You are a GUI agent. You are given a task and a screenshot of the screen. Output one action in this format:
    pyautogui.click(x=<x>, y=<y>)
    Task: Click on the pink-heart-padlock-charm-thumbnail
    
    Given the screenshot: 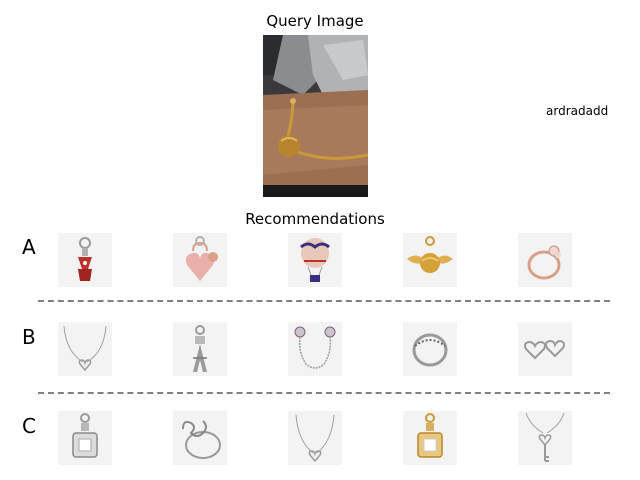 What is the action you would take?
    pyautogui.click(x=200, y=260)
    